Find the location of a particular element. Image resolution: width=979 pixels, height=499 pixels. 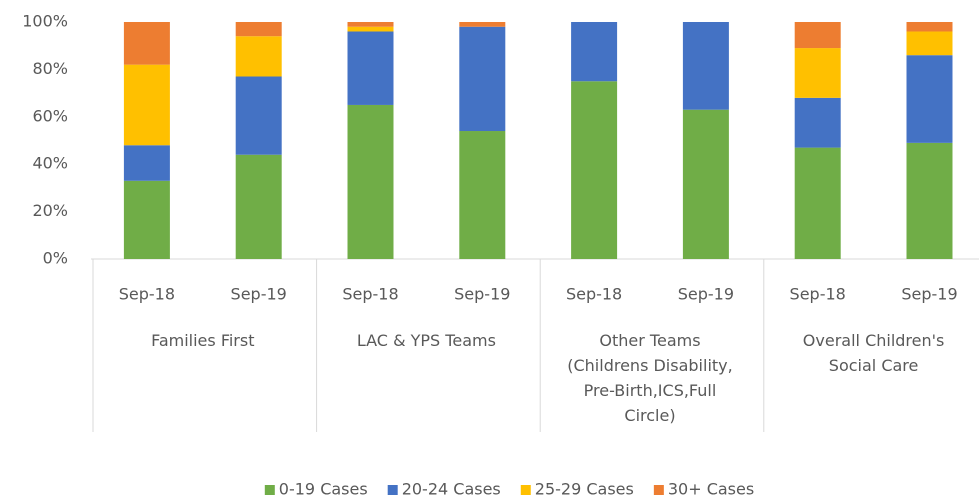

group-label-box: Overall Children's Social Care is located at coordinates (873, 353).